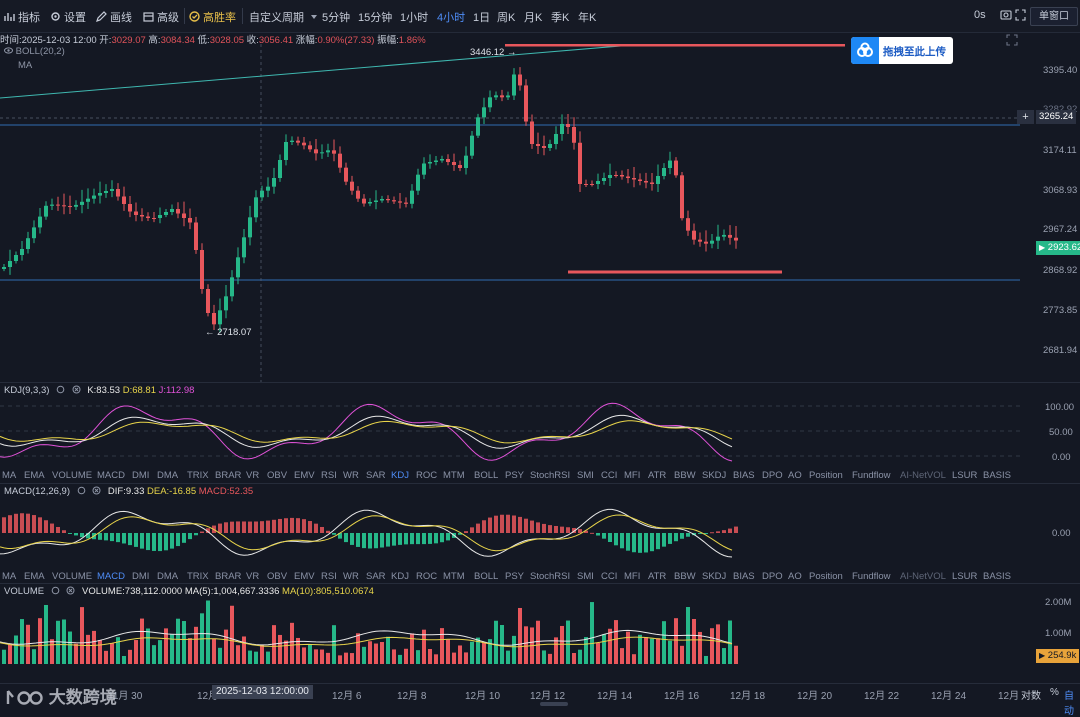  What do you see at coordinates (161, 17) in the screenshot?
I see `advanced-button: 高级` at bounding box center [161, 17].